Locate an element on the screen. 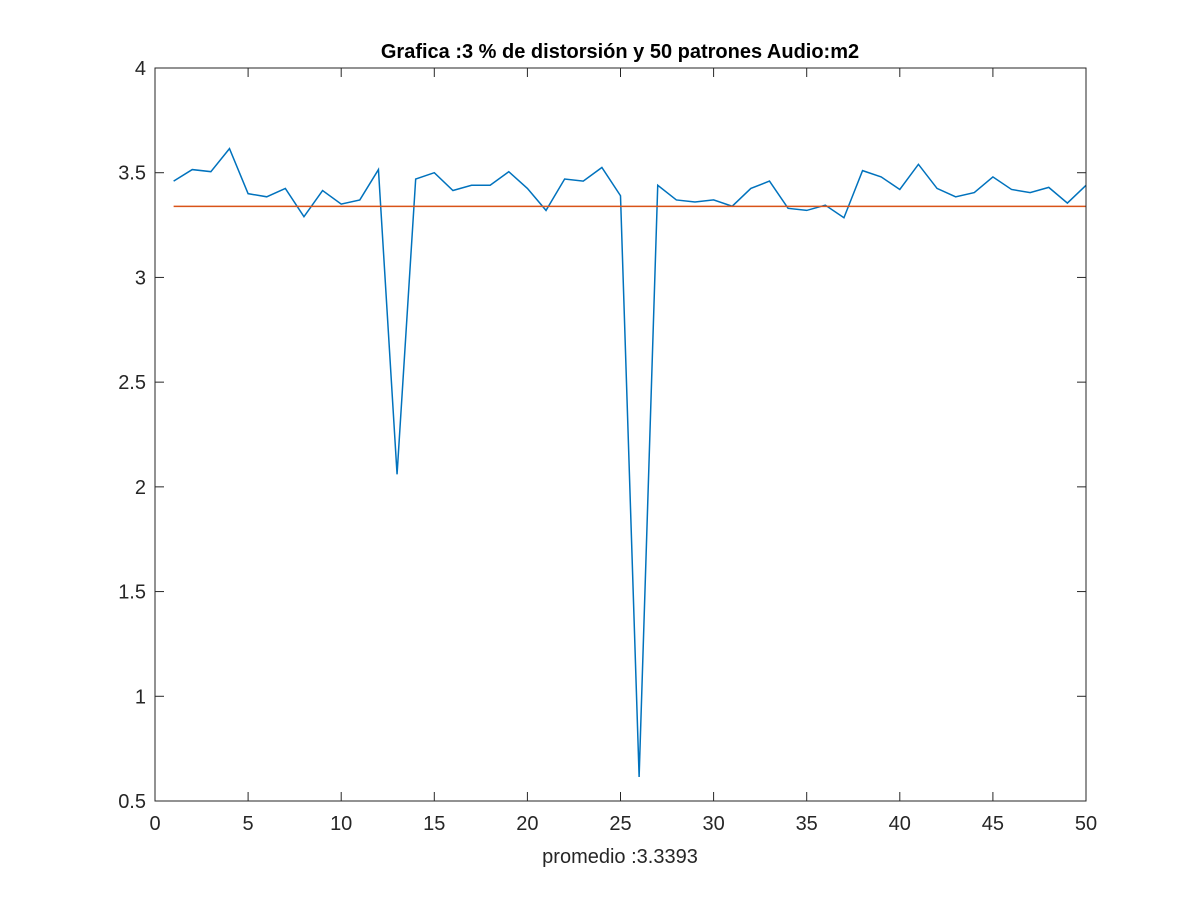 The width and height of the screenshot is (1200, 905). x-tick-label: 40 is located at coordinates (900, 824).